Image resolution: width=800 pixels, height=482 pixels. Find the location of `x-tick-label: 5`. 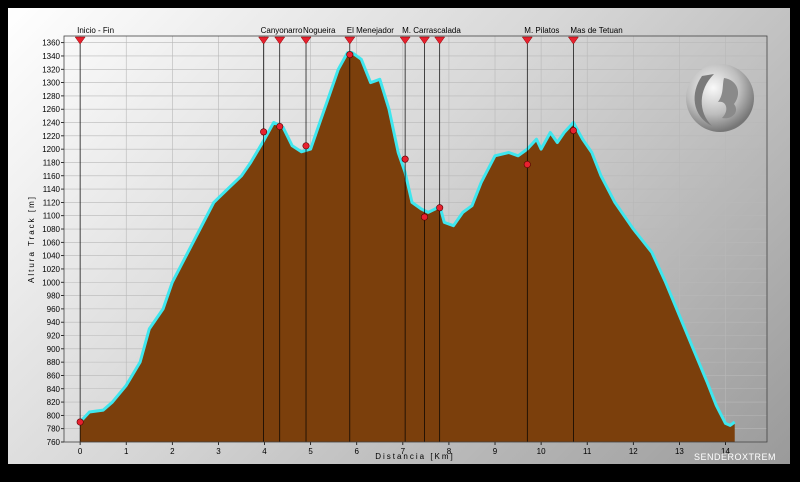

x-tick-label: 5 is located at coordinates (310, 451).